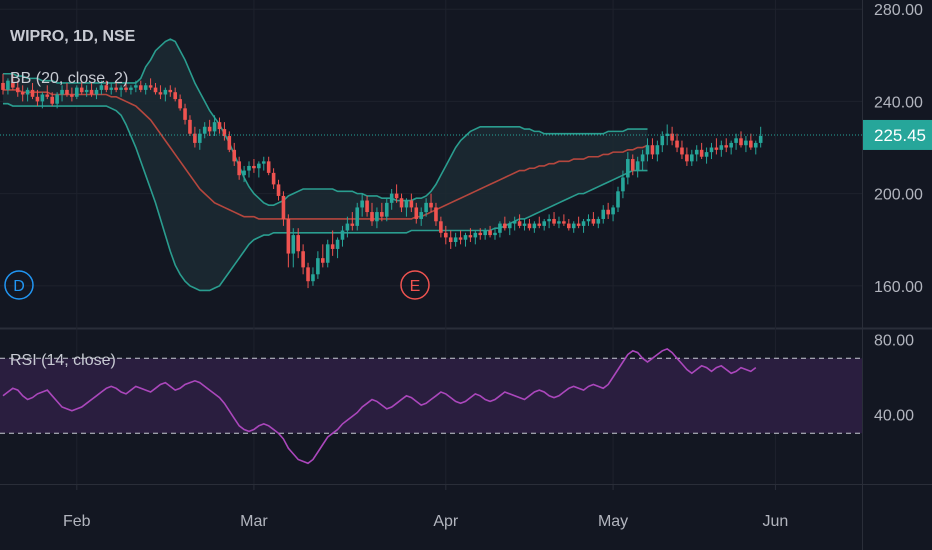 The width and height of the screenshot is (932, 550). I want to click on price-tick-label: 200.00, so click(898, 195).